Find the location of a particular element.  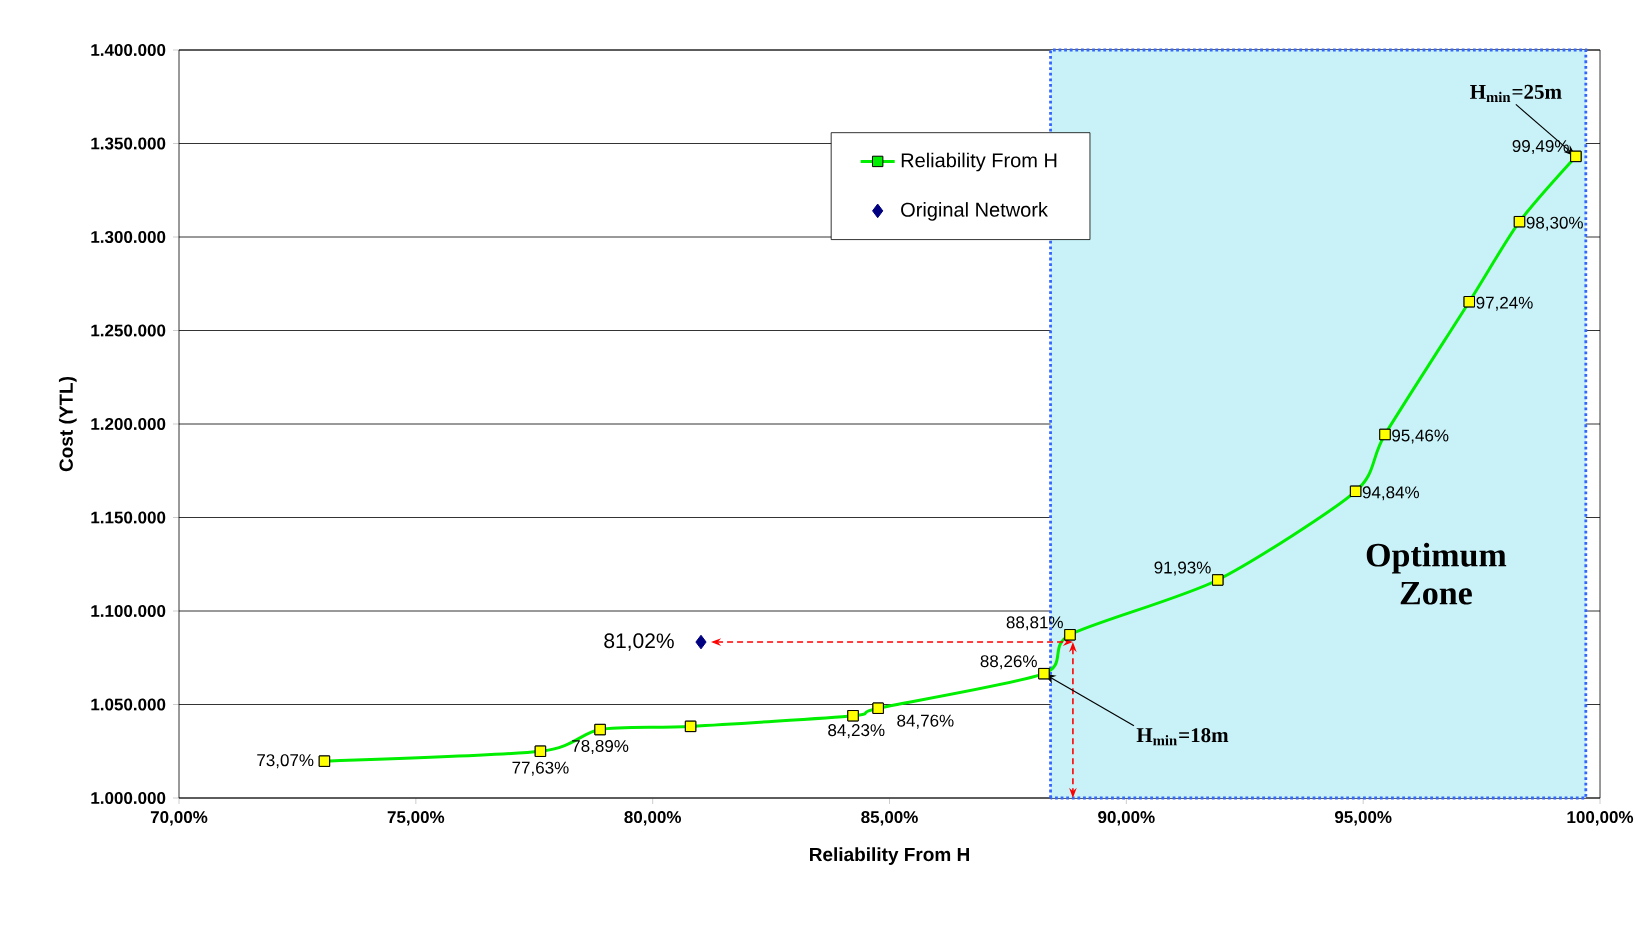

legend-label: Reliability From H is located at coordinates (979, 162).